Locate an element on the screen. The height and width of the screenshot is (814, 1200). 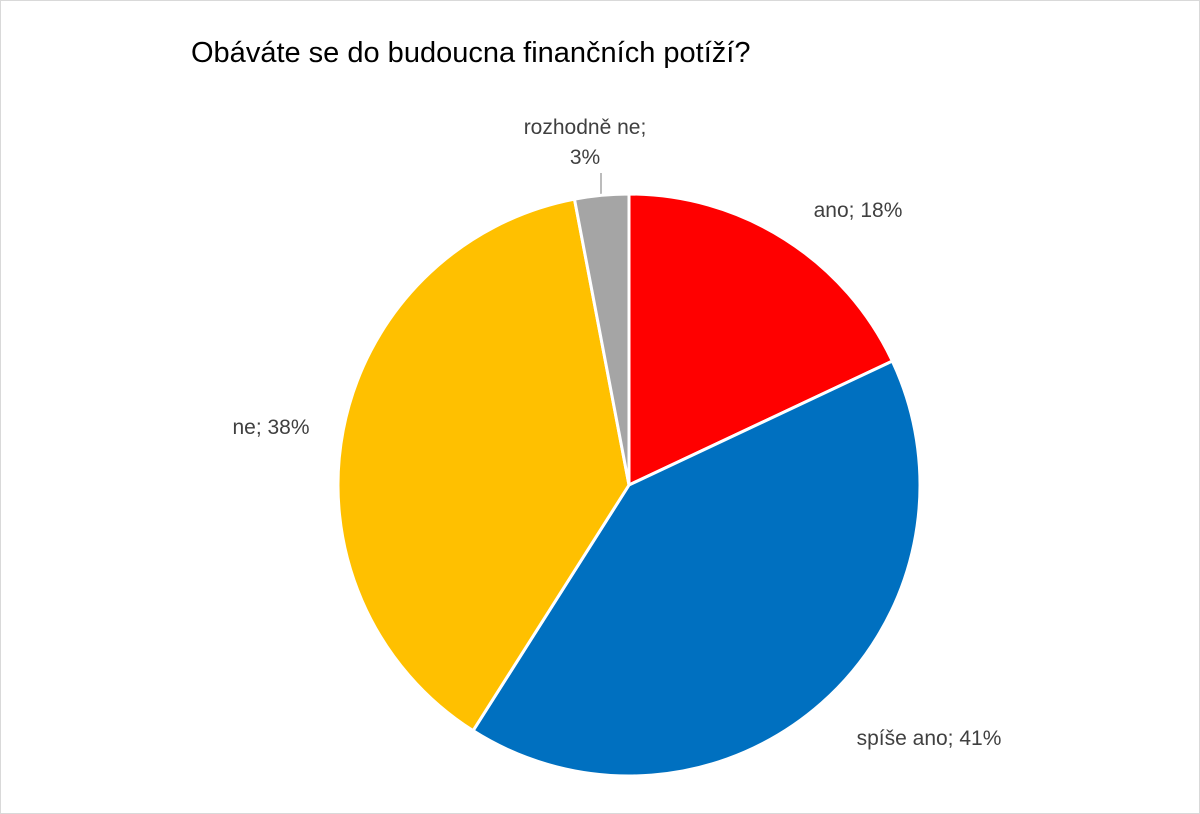
data-label: ano; 18% is located at coordinates (858, 210).